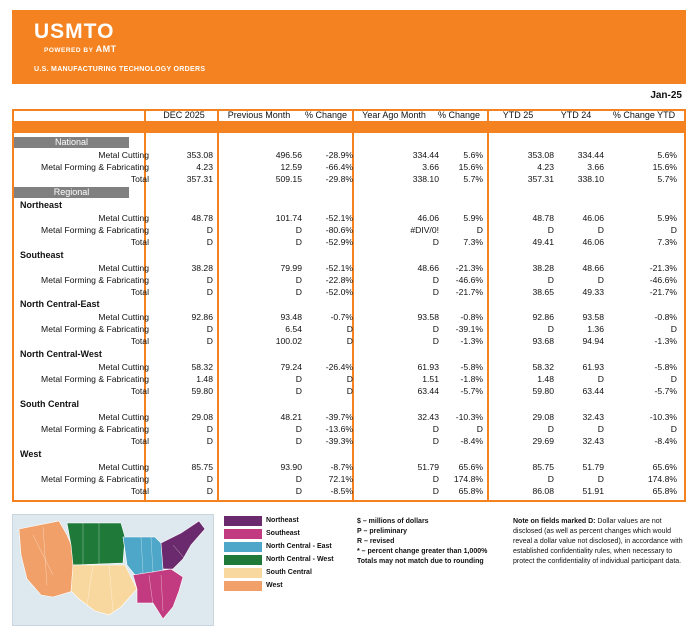  I want to click on table-row: Total D D -39.3% D -8.4% 29.69 32.43 -8.4%, so click(349, 441).